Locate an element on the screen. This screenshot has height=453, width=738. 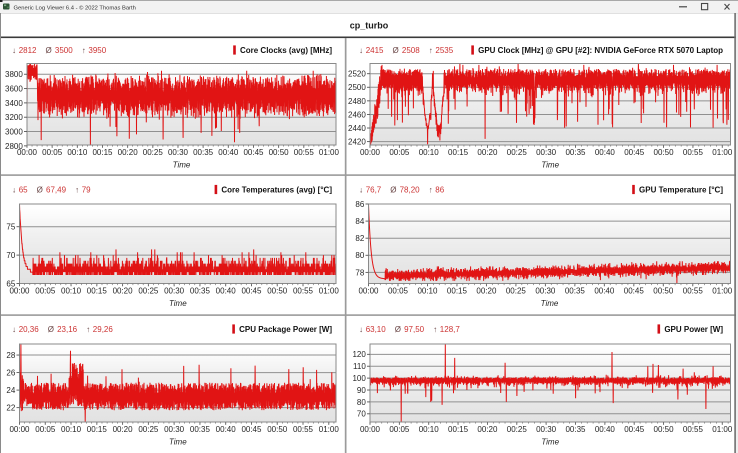
svg-text: 3600 is located at coordinates (14, 88).